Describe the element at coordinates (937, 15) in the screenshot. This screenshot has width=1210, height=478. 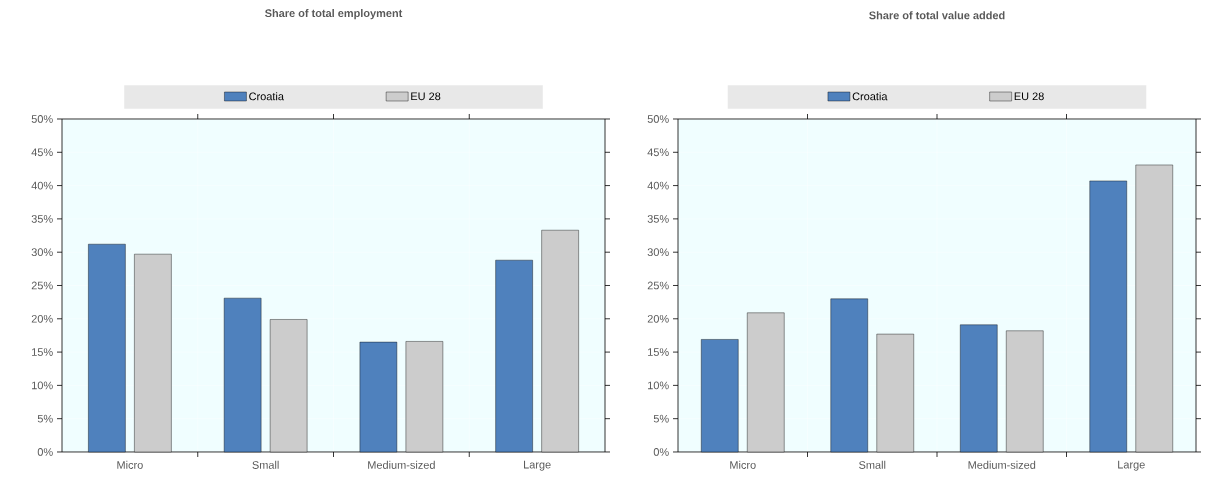
I see `chart-title: Share of total value added` at that location.